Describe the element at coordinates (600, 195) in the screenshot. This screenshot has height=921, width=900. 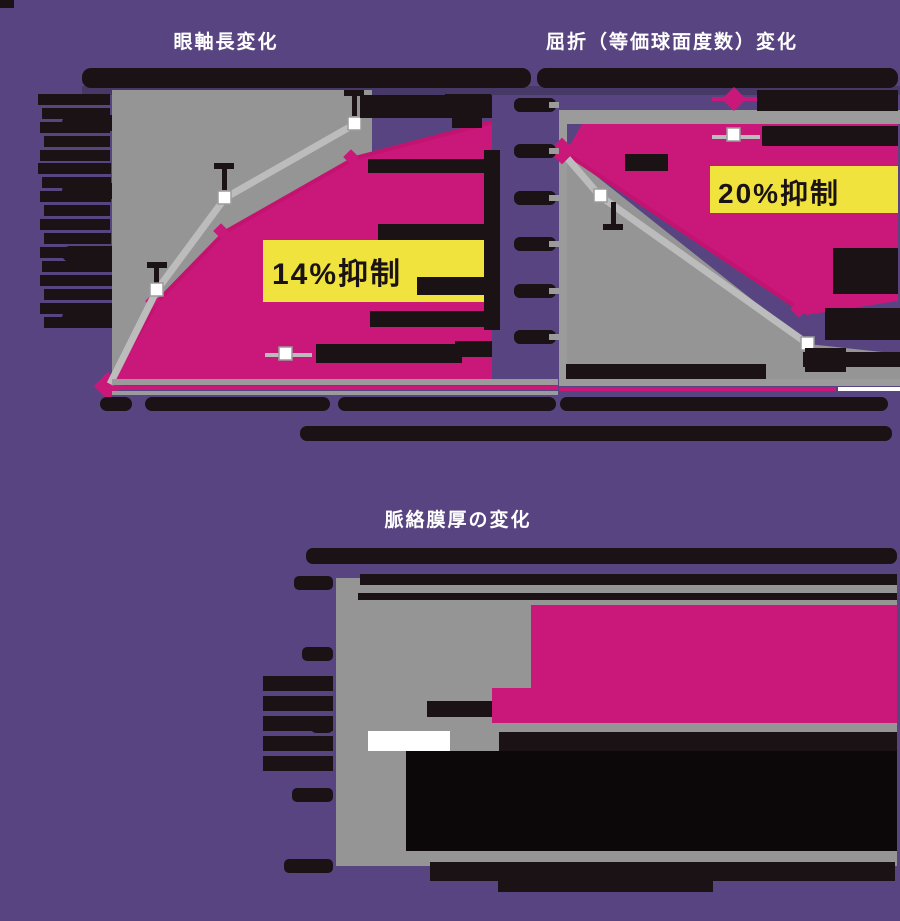
I see `chart2-square-marker` at that location.